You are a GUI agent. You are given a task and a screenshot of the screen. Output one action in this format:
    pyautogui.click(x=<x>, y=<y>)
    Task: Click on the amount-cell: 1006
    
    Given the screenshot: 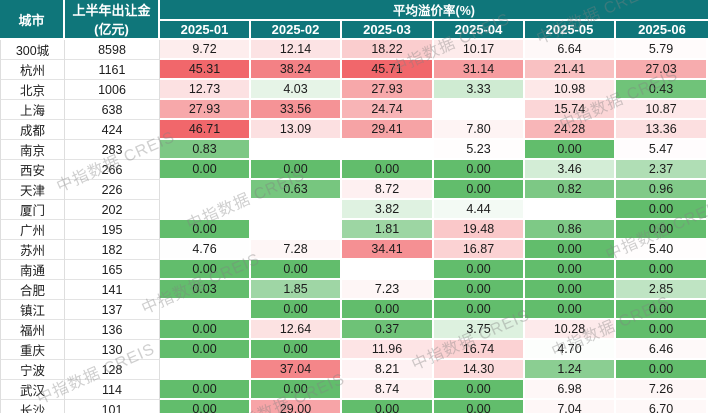 What is the action you would take?
    pyautogui.click(x=112, y=90)
    